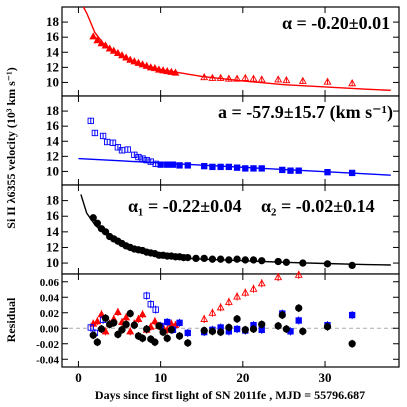 This screenshot has width=407, height=407. What do you see at coordinates (50, 283) in the screenshot?
I see `ytick-label: 0.06` at bounding box center [50, 283].